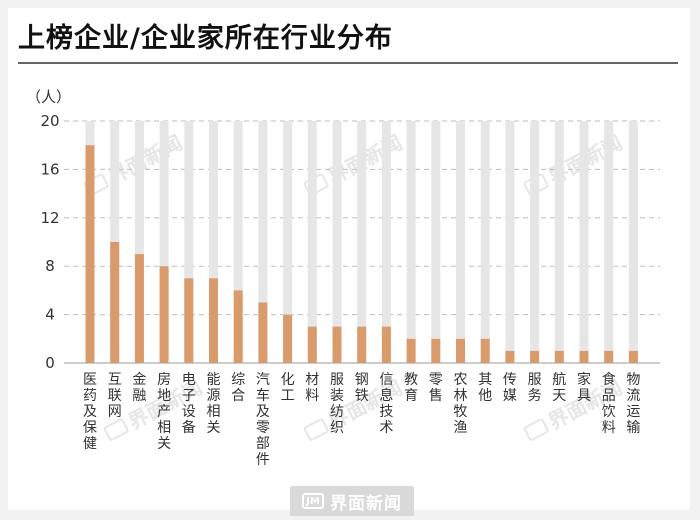 Image resolution: width=700 pixels, height=520 pixels. Describe the element at coordinates (49, 97) in the screenshot. I see `y-axis-unit: （人）` at that location.